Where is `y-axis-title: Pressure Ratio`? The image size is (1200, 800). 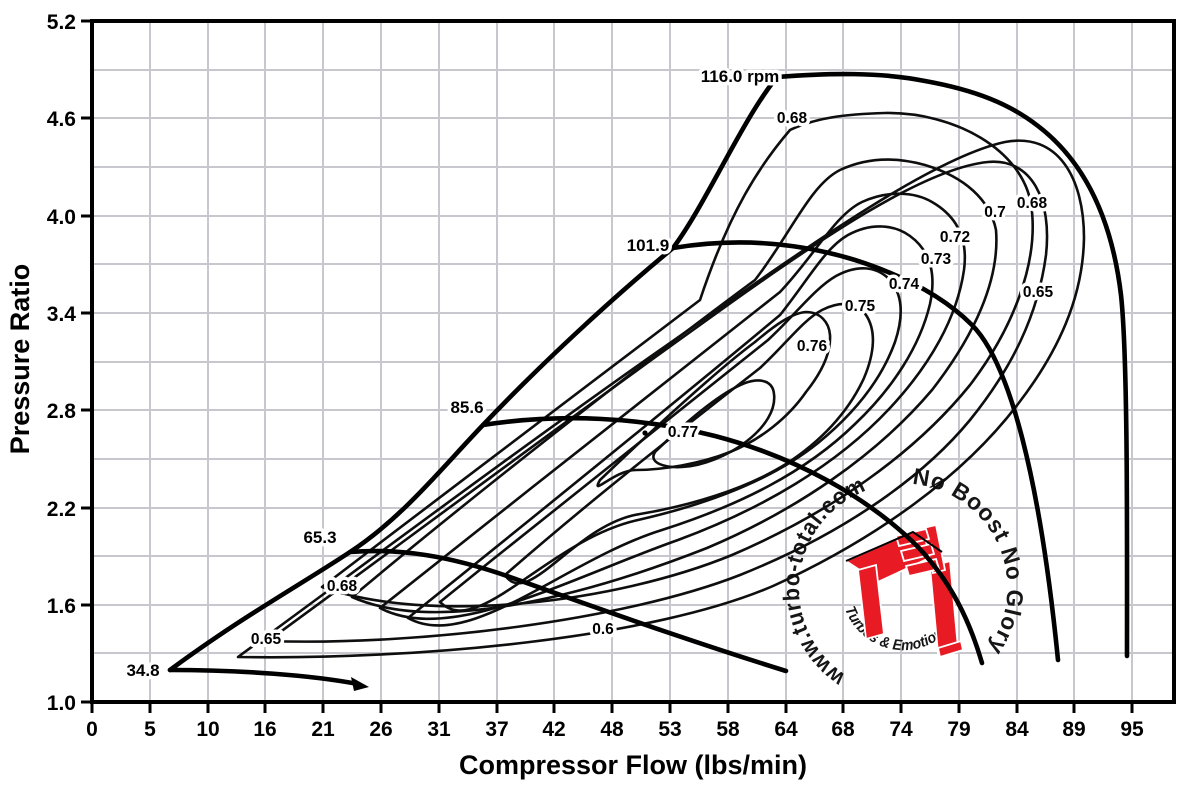 y-axis-title: Pressure Ratio is located at coordinates (20, 359).